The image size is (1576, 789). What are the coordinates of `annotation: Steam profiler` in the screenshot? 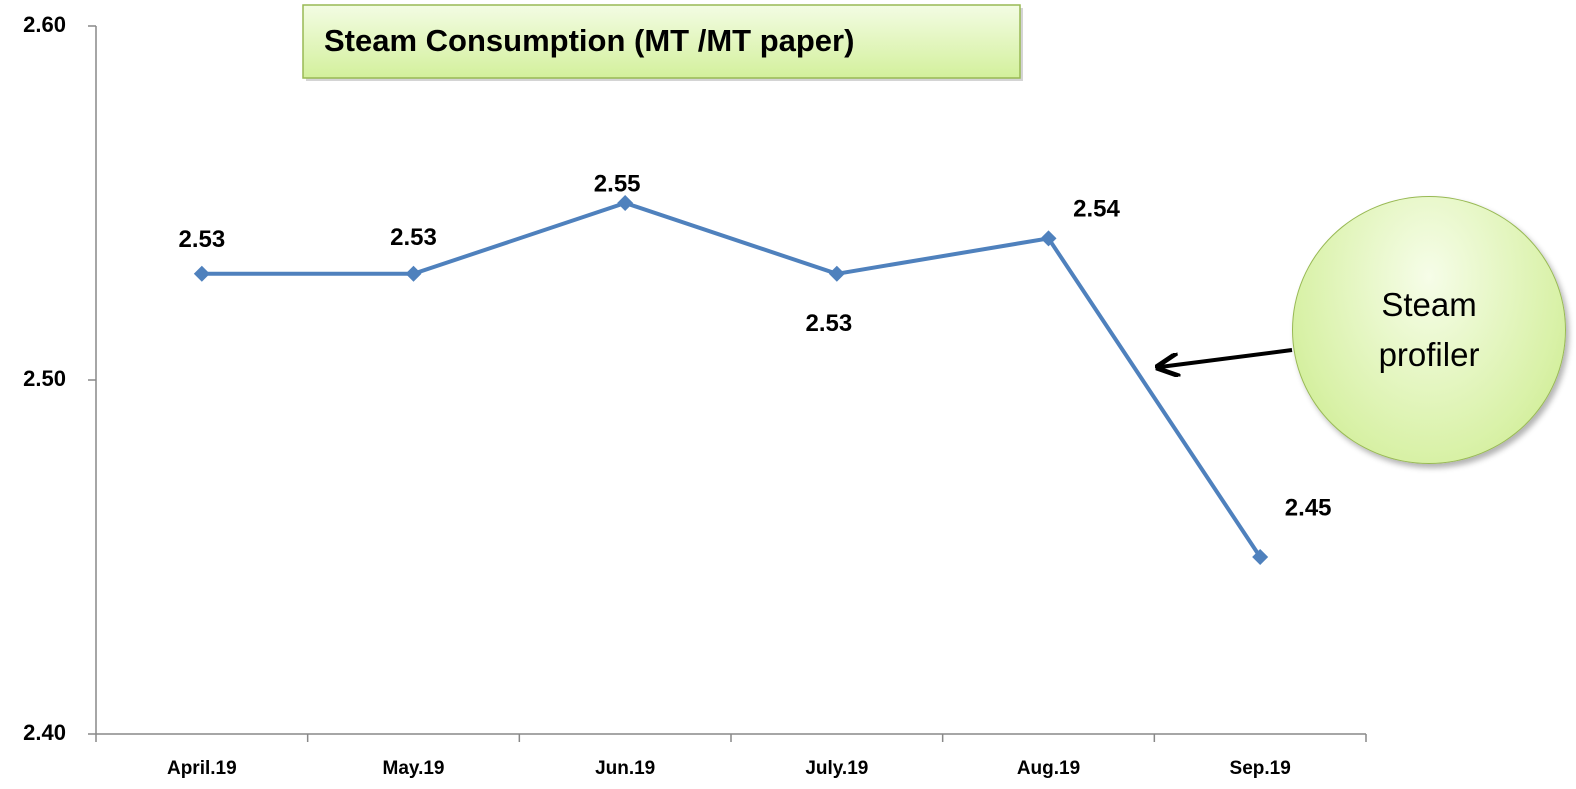 It's located at (1429, 330).